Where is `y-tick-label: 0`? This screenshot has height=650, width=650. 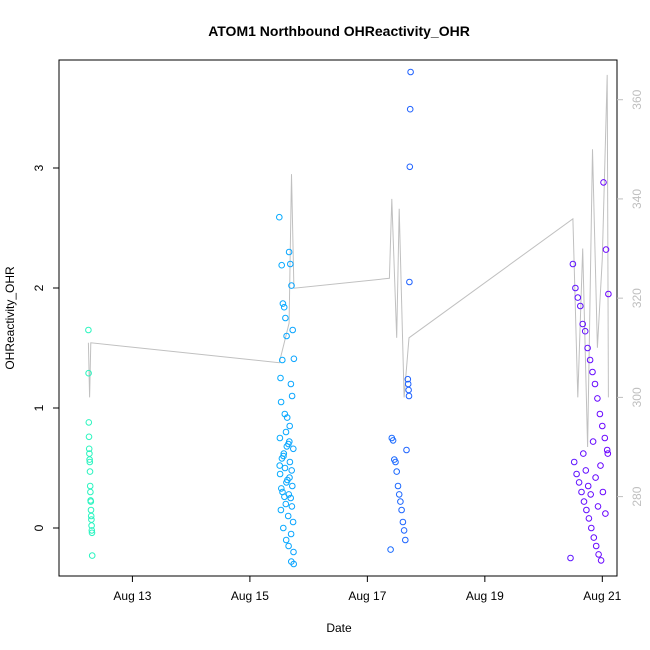
y-tick-label: 0 is located at coordinates (39, 527).